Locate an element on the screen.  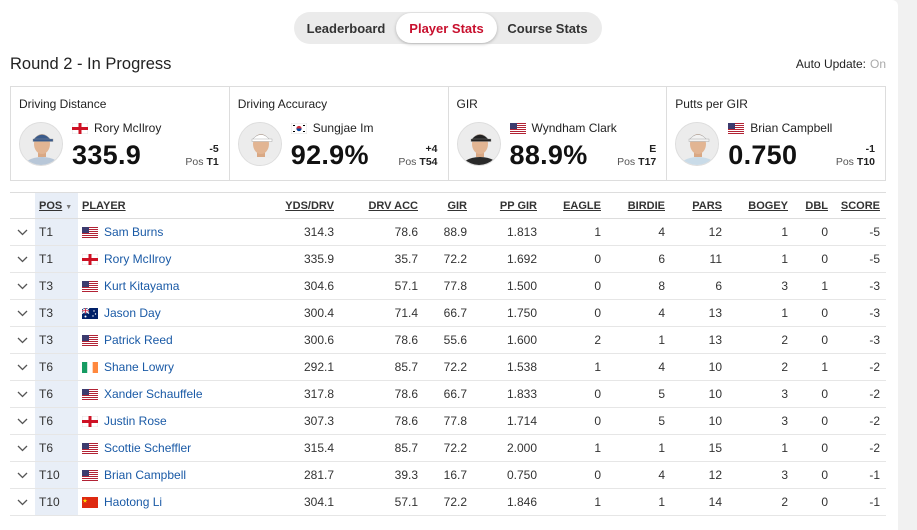
player-name-link: Haotong Li is located at coordinates (133, 502).